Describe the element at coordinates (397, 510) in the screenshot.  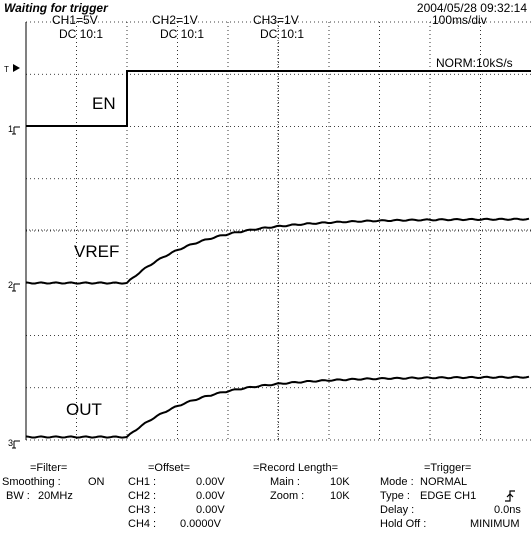
I see `trigger-delay-label: Delay :` at that location.